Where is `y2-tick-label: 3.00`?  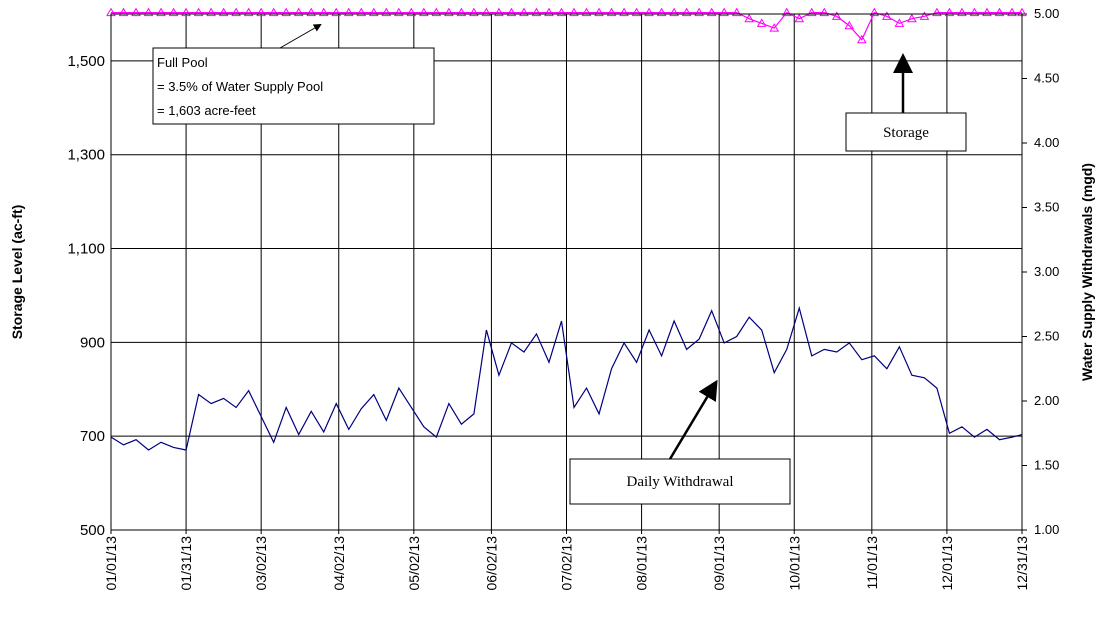
y2-tick-label: 3.00 is located at coordinates (1046, 271).